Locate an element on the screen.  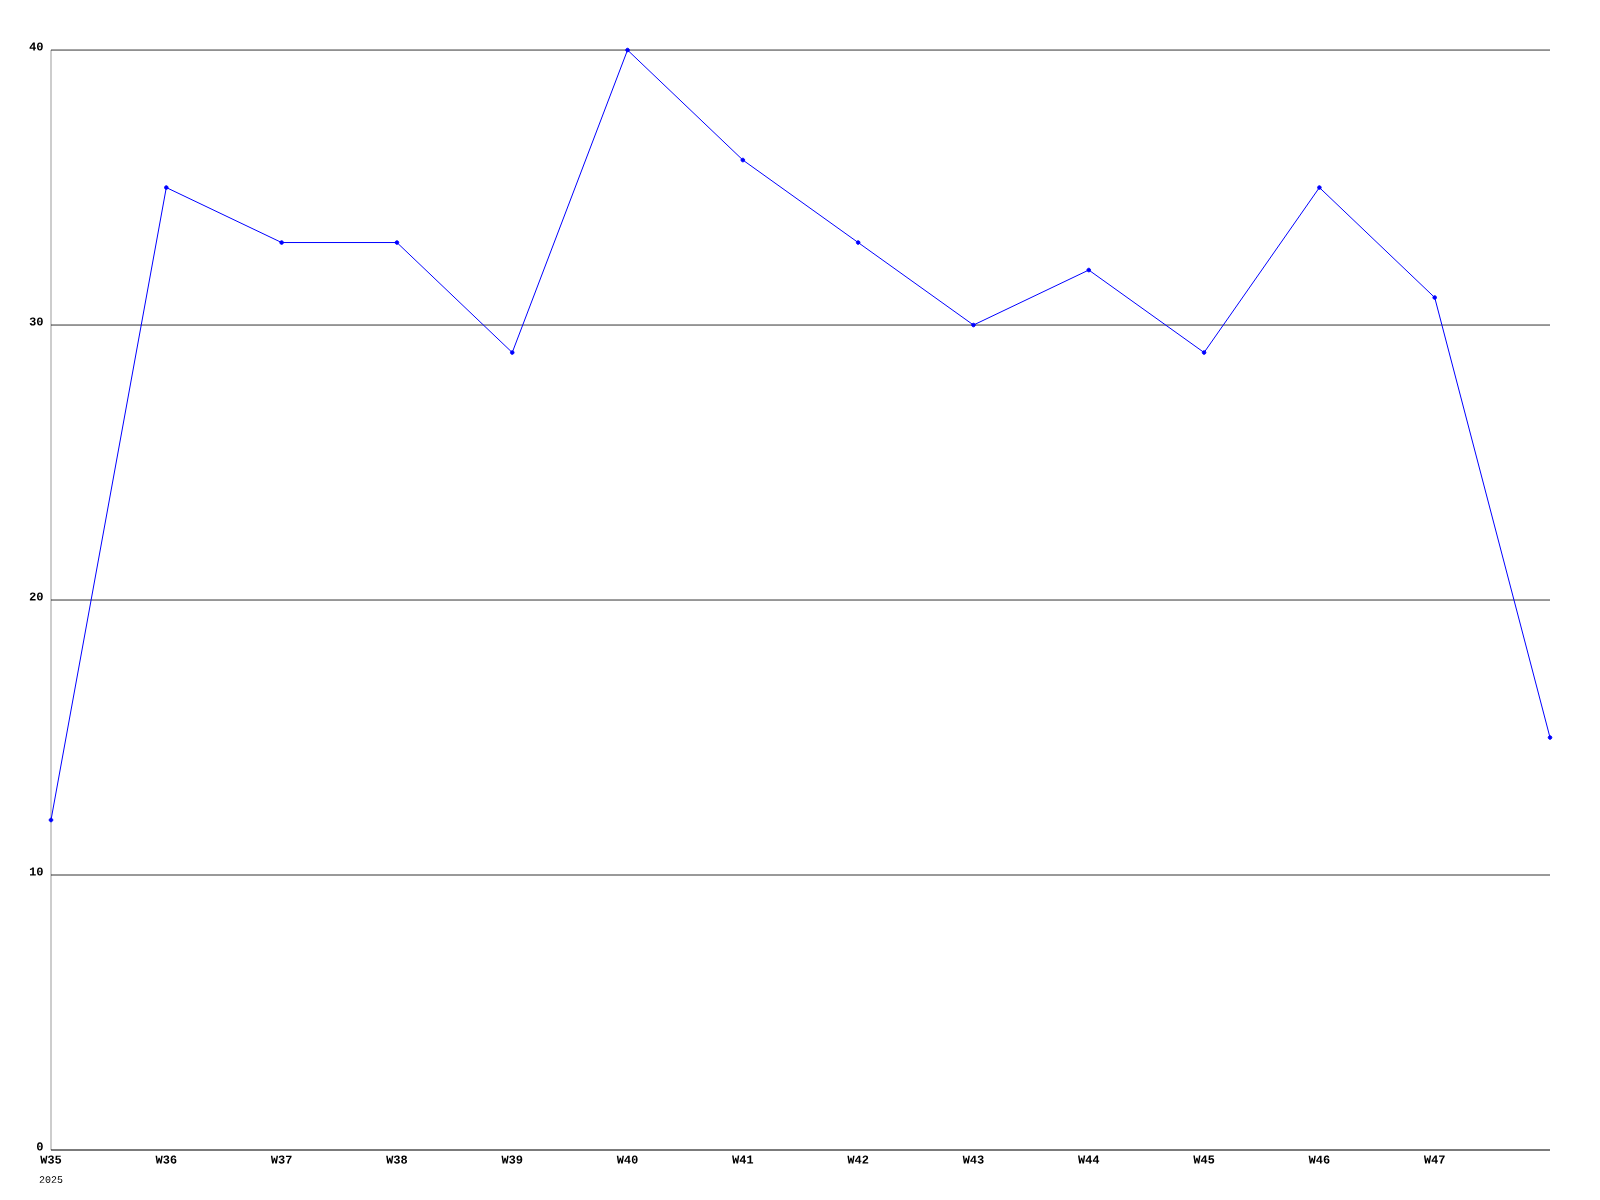
x-tick-label: W37 is located at coordinates (281, 1159).